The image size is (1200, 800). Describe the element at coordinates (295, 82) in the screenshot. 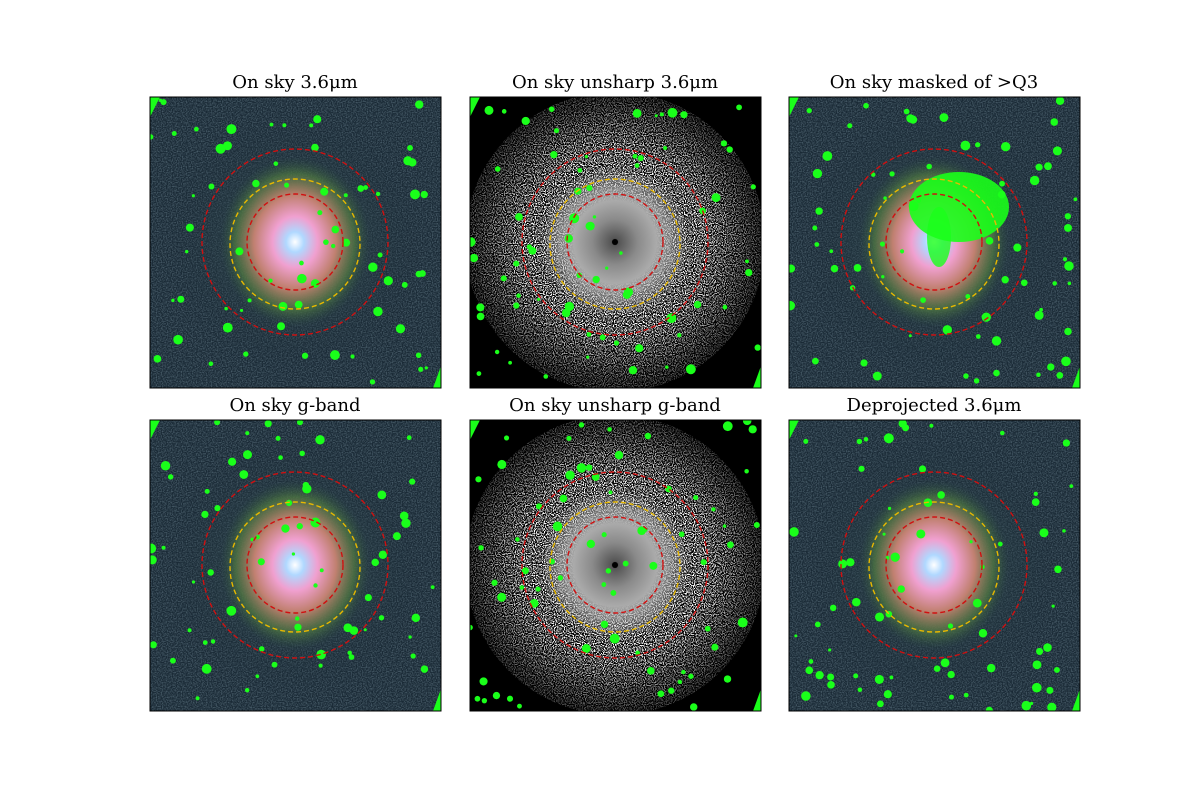

I see `panel-title: On sky 3.6μm` at that location.